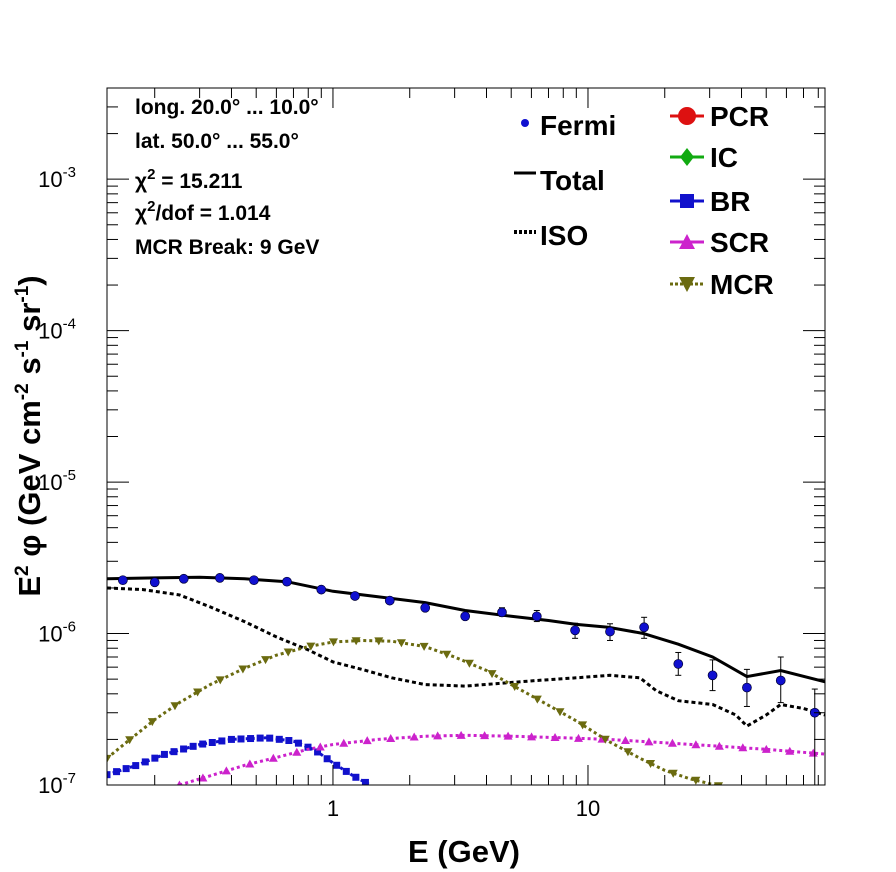 This screenshot has width=896, height=872. I want to click on legend-item-fermi: Fermi, so click(568, 125).